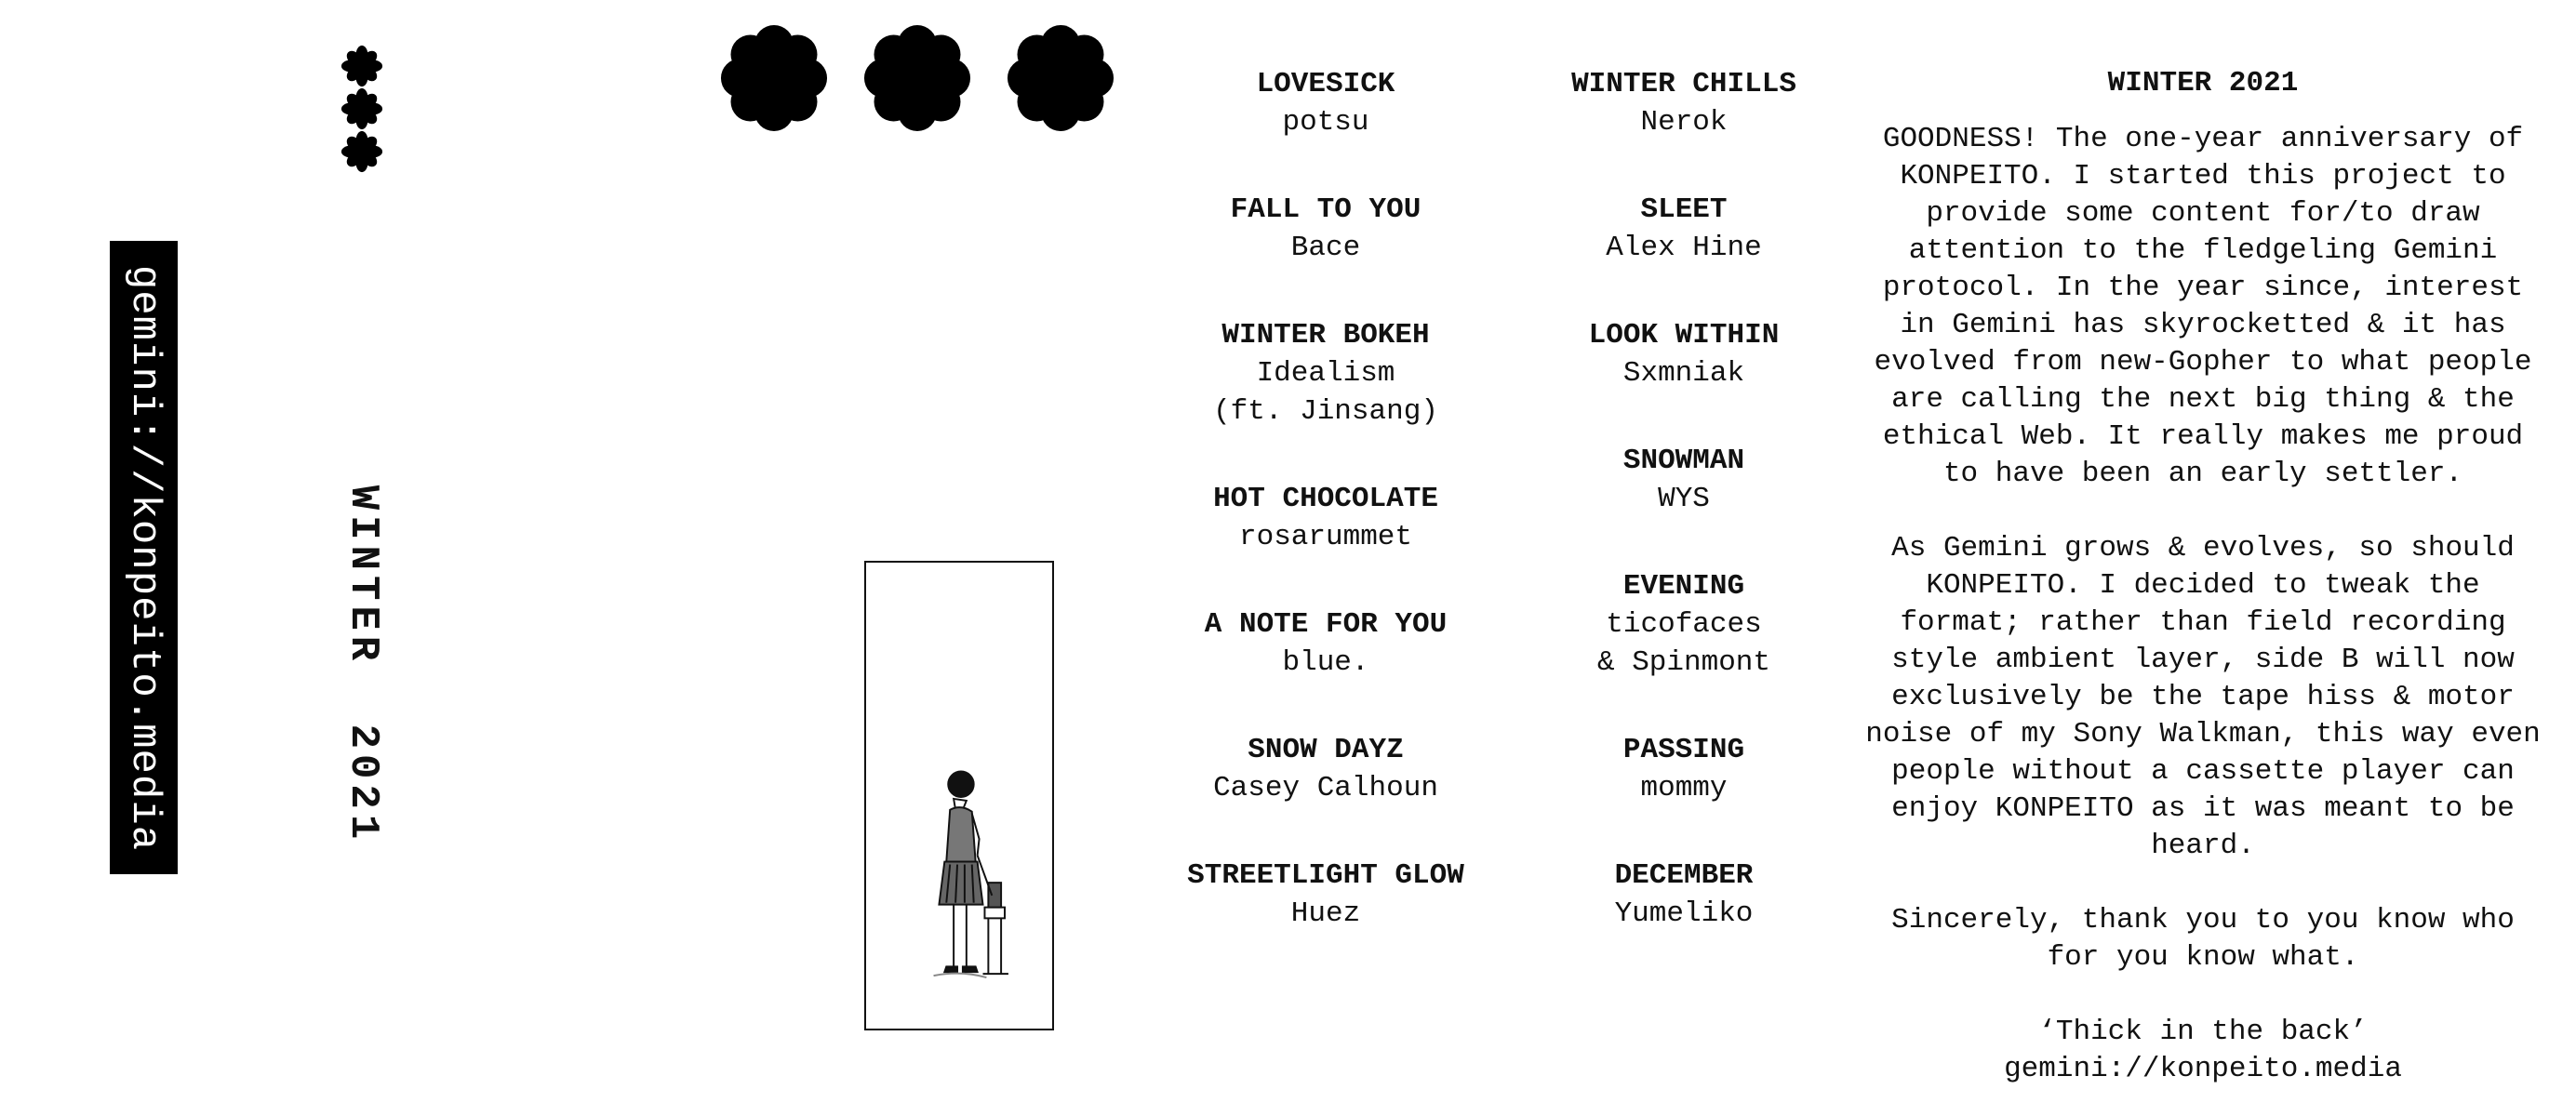  Describe the element at coordinates (2203, 1069) in the screenshot. I see `notes-url: gemini://konpeito.media` at that location.